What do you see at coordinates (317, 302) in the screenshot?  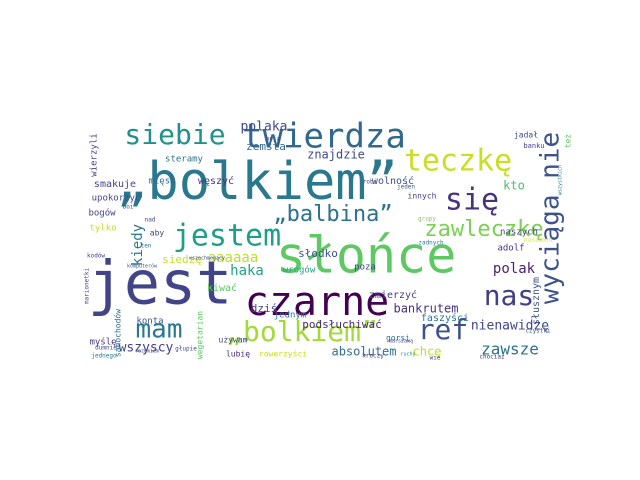 I see `cloud-word: czarne` at bounding box center [317, 302].